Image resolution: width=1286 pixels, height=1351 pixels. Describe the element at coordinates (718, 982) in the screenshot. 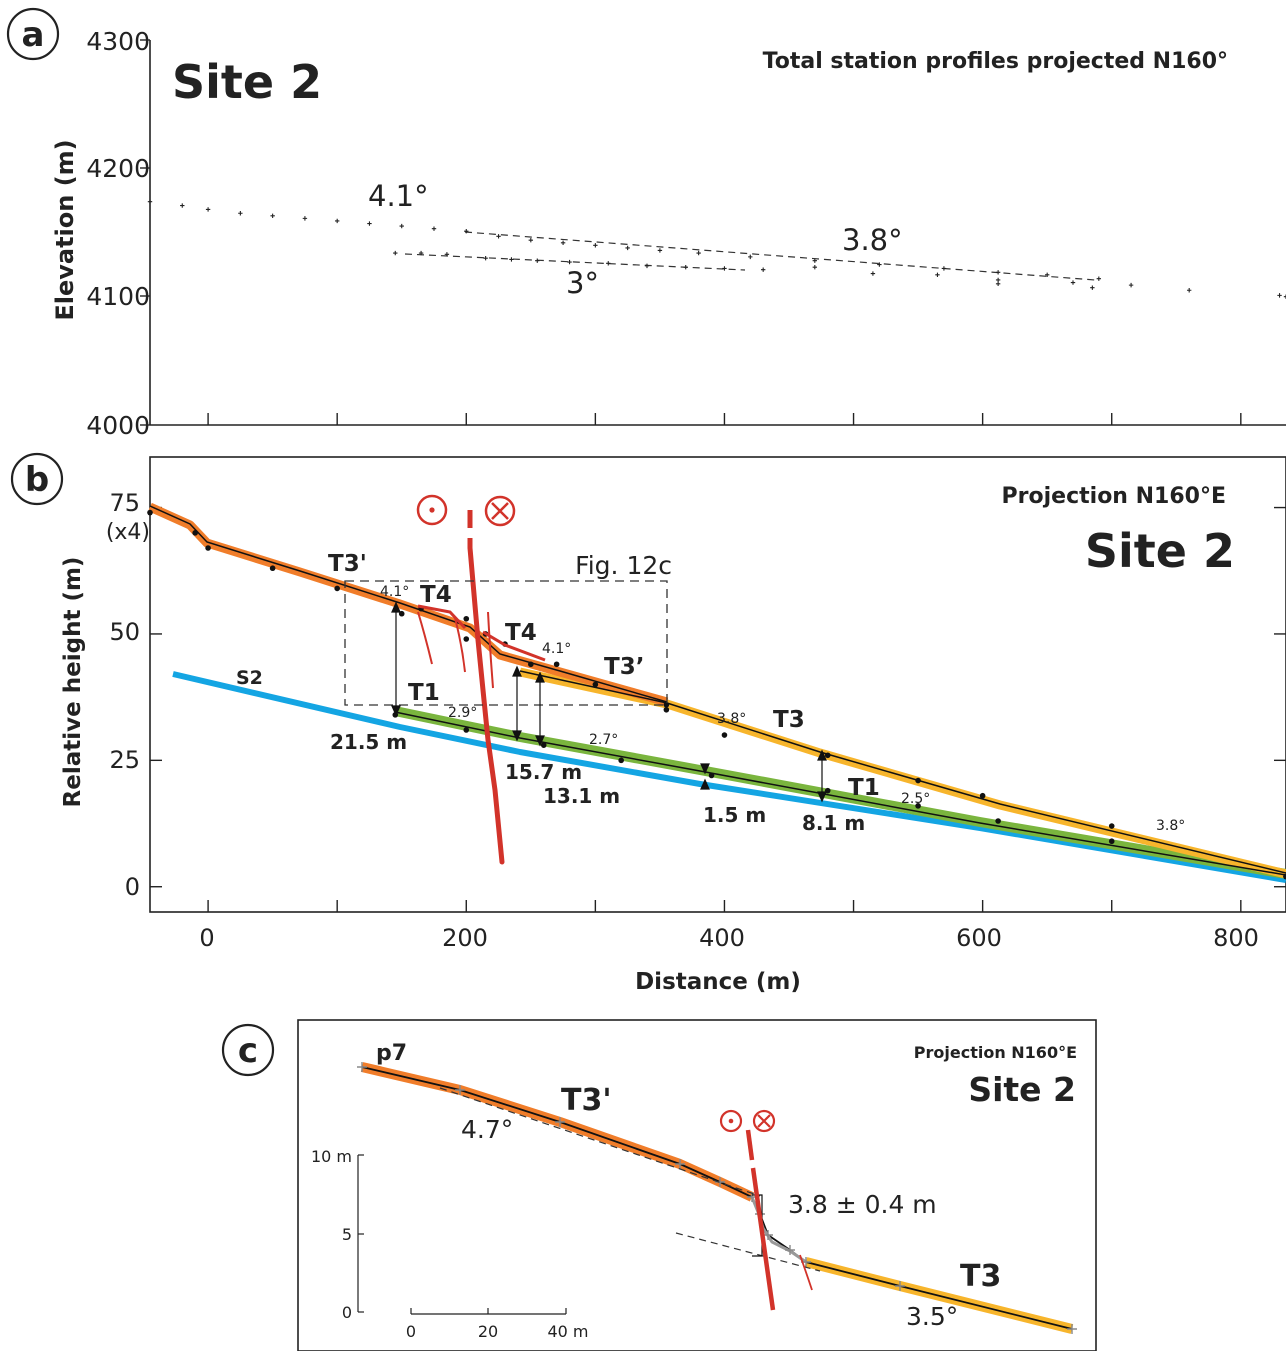

I see `panel-b-x-axis-label: Distance (m)` at that location.